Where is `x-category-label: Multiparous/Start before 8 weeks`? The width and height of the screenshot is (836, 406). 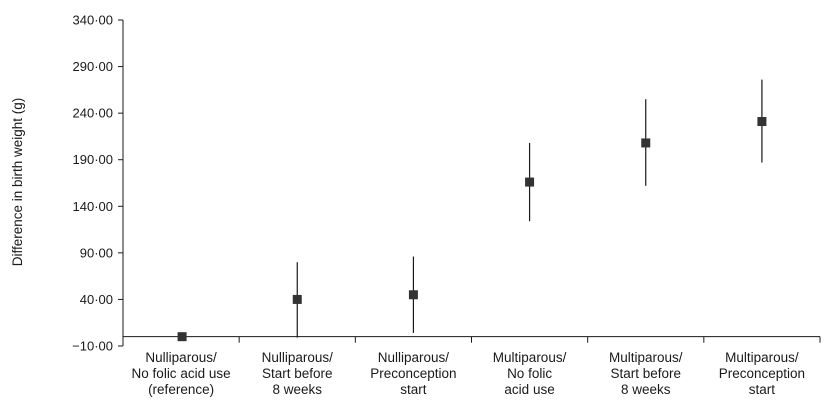
x-category-label: Multiparous/Start before 8 weeks is located at coordinates (646, 373).